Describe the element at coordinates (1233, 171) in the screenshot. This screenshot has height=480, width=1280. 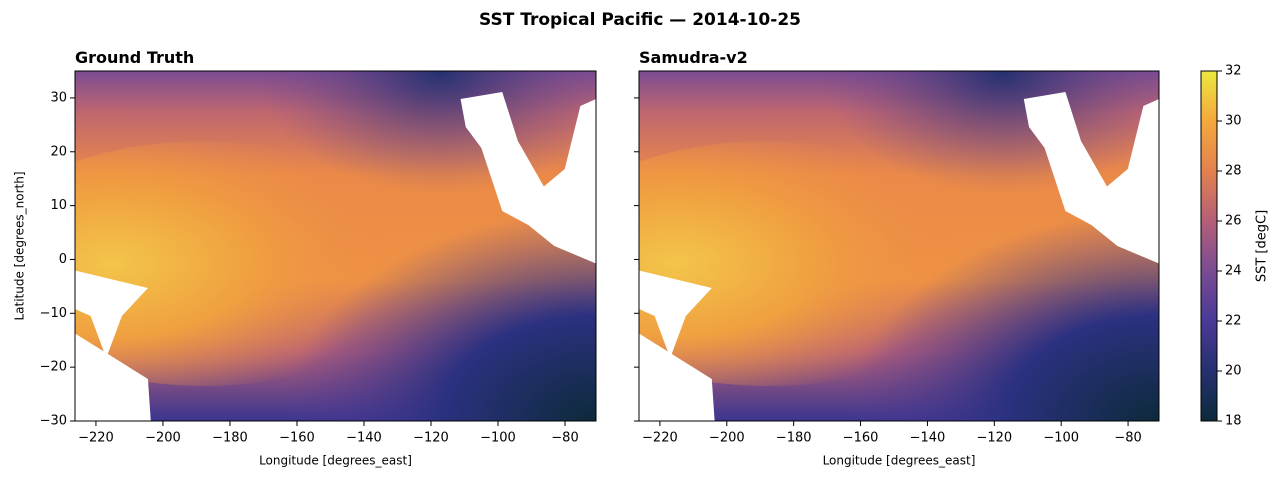
I see `colorbar-tick-label: 28` at that location.